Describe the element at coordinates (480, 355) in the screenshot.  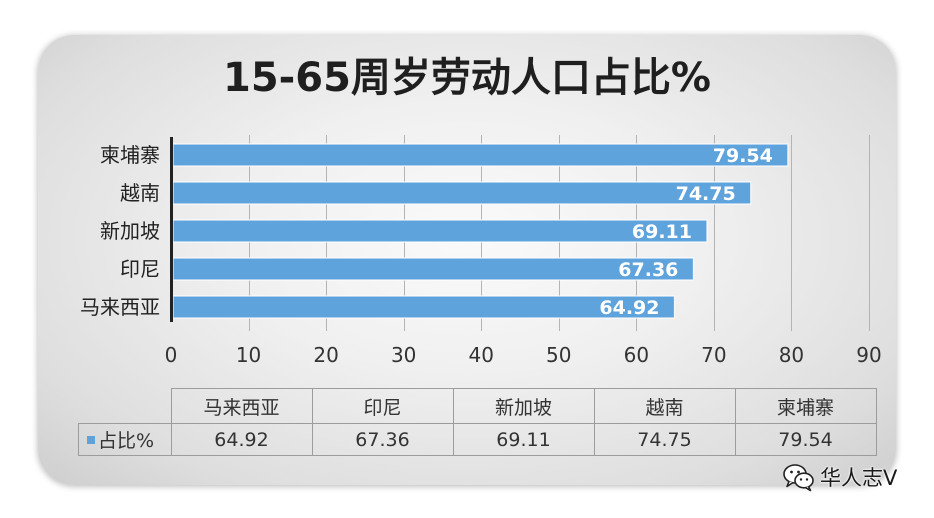
I see `x-tick-label: 40` at that location.